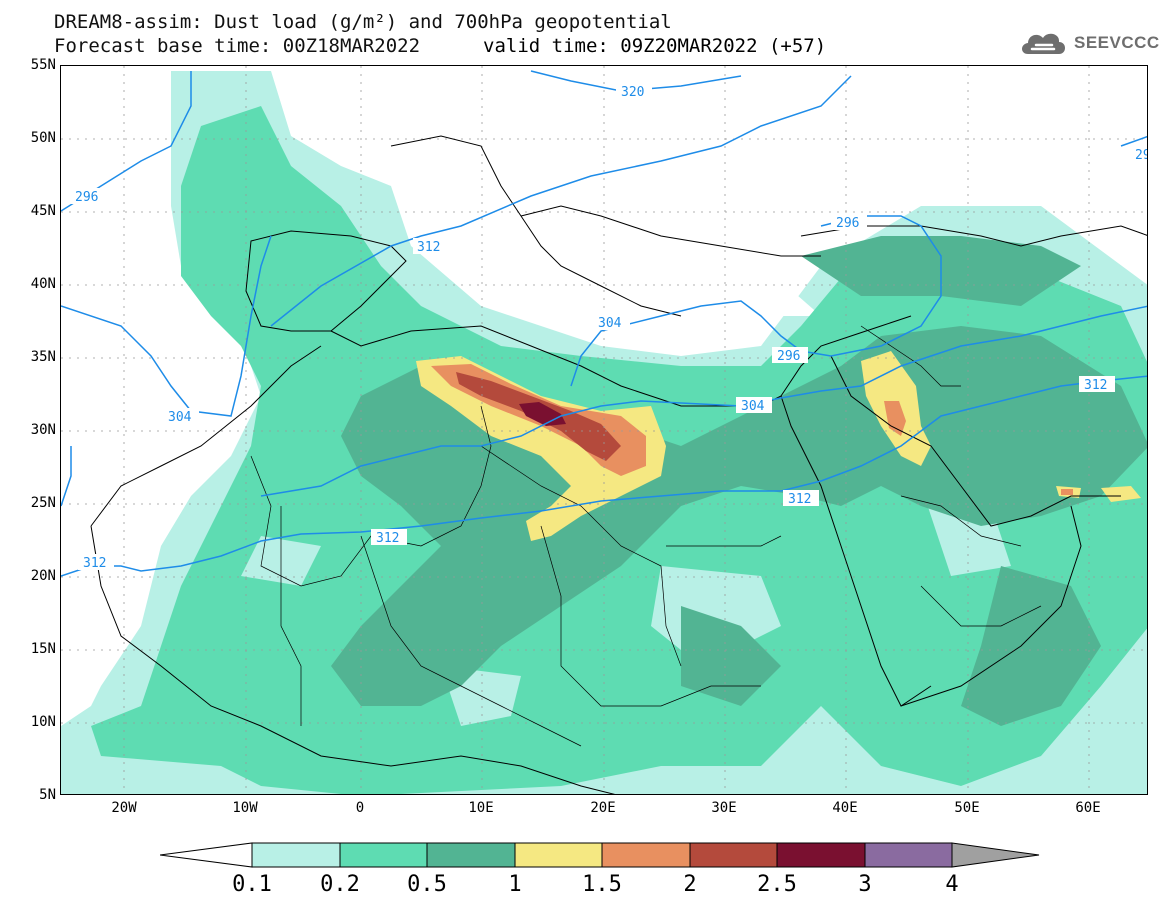  What do you see at coordinates (1043, 43) in the screenshot?
I see `cloud-icon` at bounding box center [1043, 43].